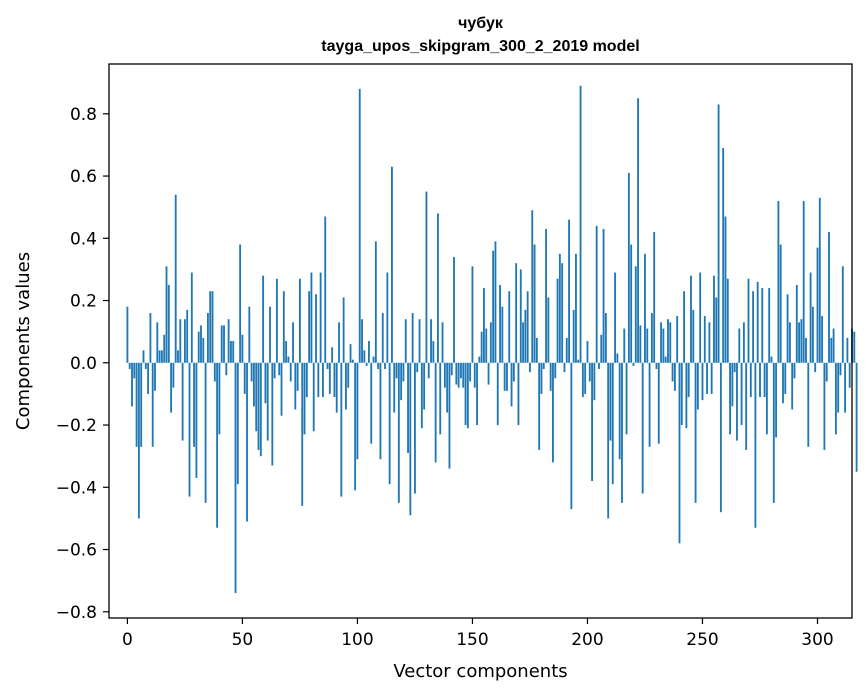  I want to click on y-tick-label: 0.8, so click(83, 115).